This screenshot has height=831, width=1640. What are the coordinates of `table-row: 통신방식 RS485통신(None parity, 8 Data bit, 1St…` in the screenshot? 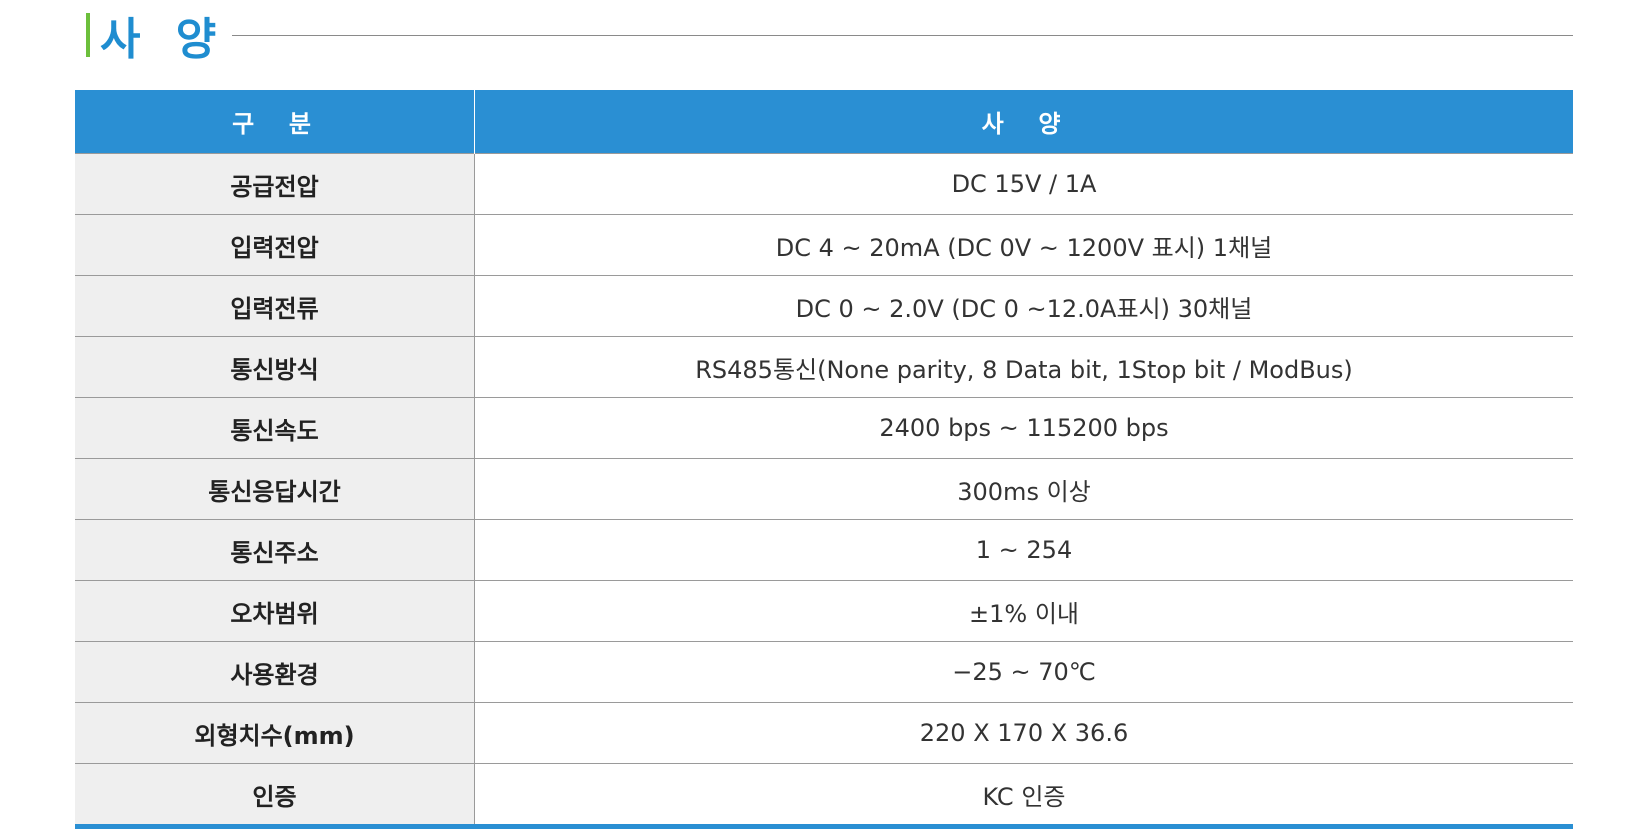 It's located at (824, 367).